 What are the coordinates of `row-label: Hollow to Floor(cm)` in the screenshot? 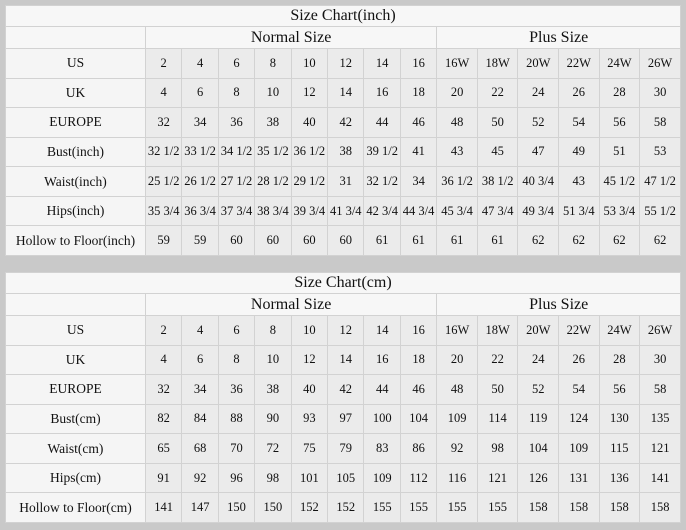 It's located at (75, 507).